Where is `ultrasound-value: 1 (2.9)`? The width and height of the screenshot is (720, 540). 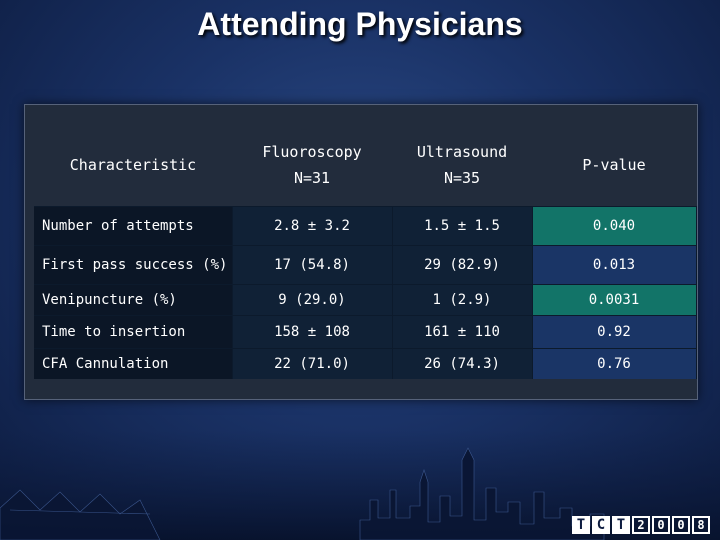
ultrasound-value: 1 (2.9) is located at coordinates (462, 300).